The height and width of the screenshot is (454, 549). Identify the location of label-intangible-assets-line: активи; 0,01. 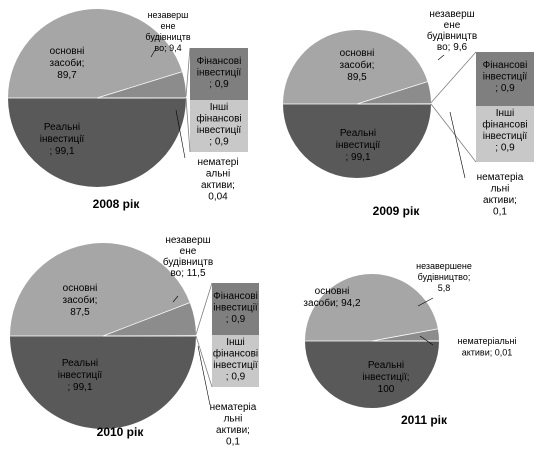
(487, 353).